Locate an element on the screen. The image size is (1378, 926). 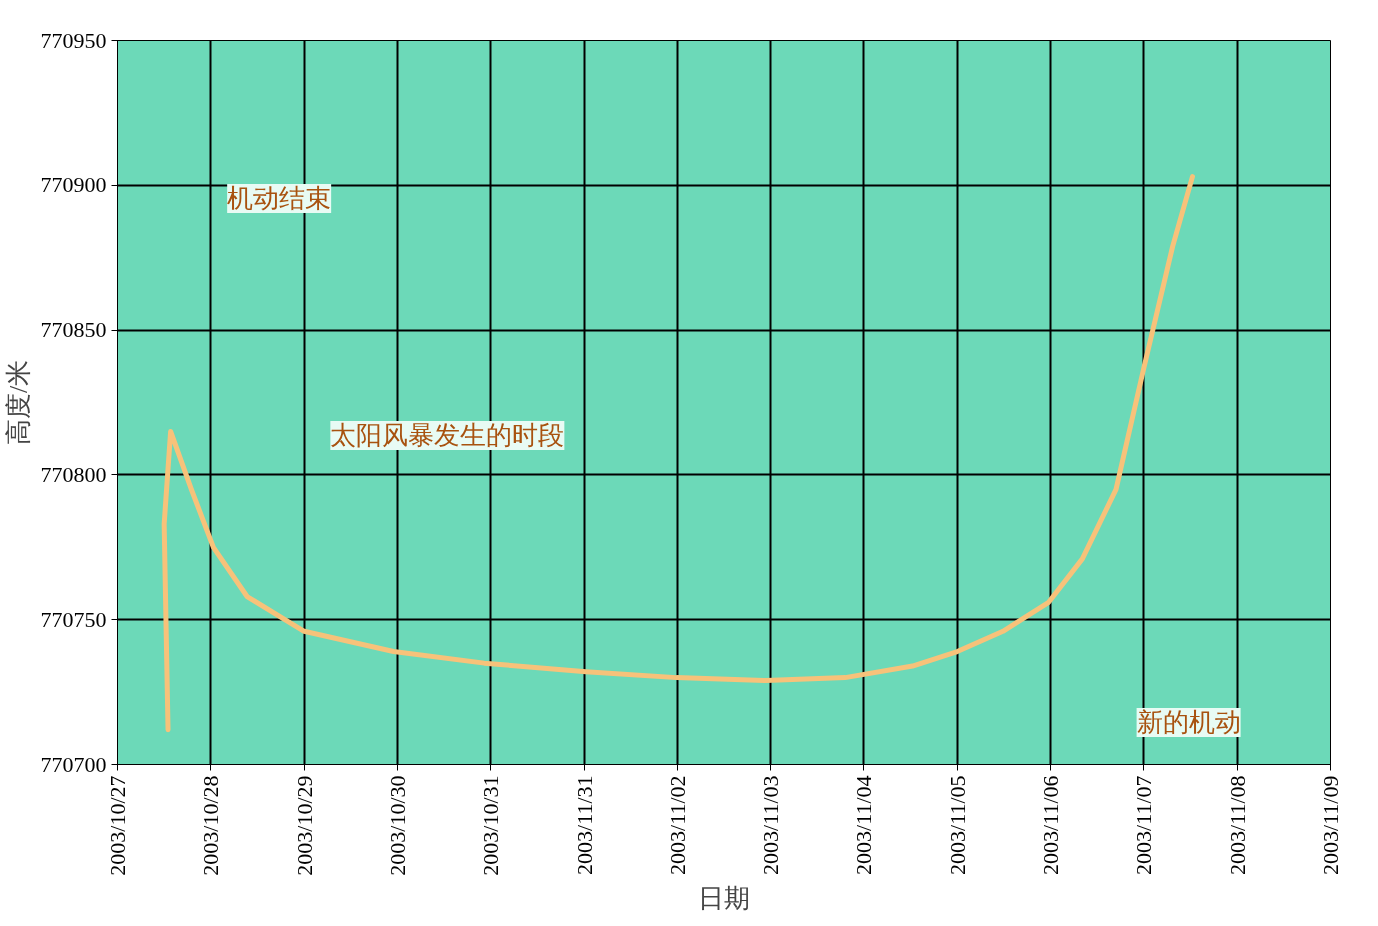
x-tick-label: 2003/11/31 is located at coordinates (584, 825).